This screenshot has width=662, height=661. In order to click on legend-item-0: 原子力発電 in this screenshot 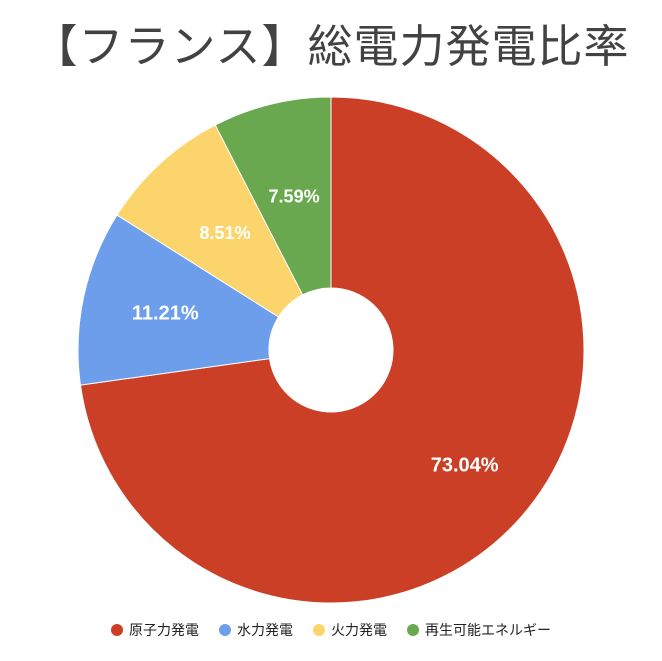, I will do `click(155, 630)`.